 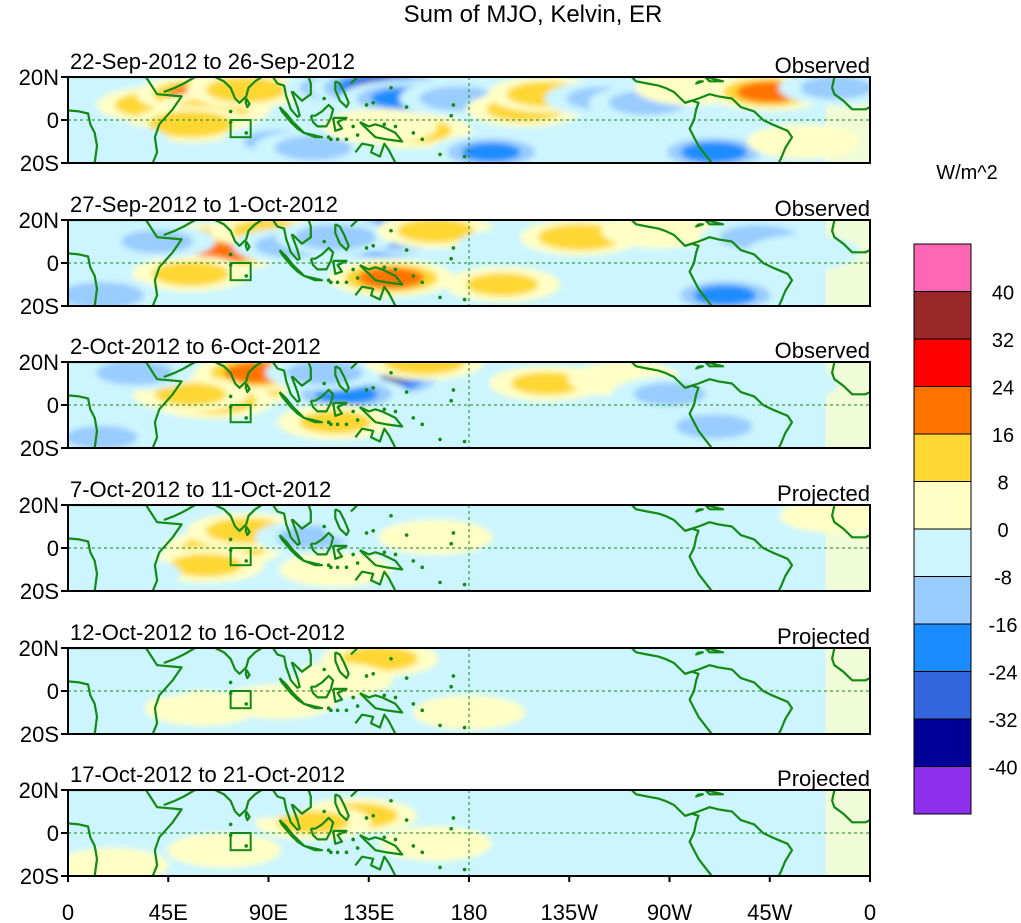 What do you see at coordinates (533, 14) in the screenshot?
I see `figure-title: Sum of MJO, Kelvin, ER` at bounding box center [533, 14].